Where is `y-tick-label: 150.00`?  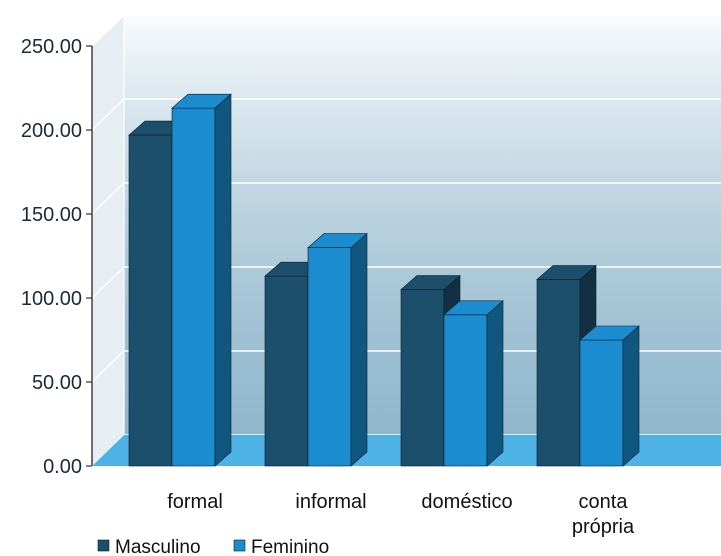 y-tick-label: 150.00 is located at coordinates (51, 215).